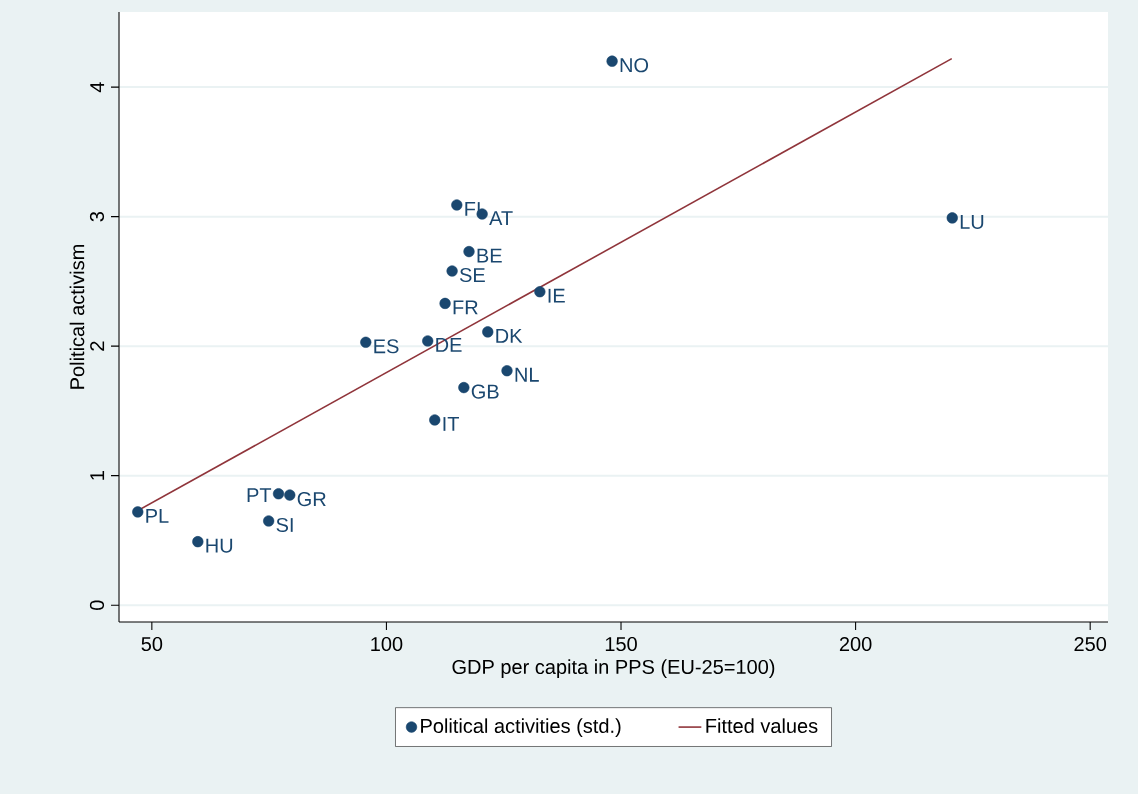  What do you see at coordinates (152, 644) in the screenshot?
I see `x-tick-label: 50` at bounding box center [152, 644].